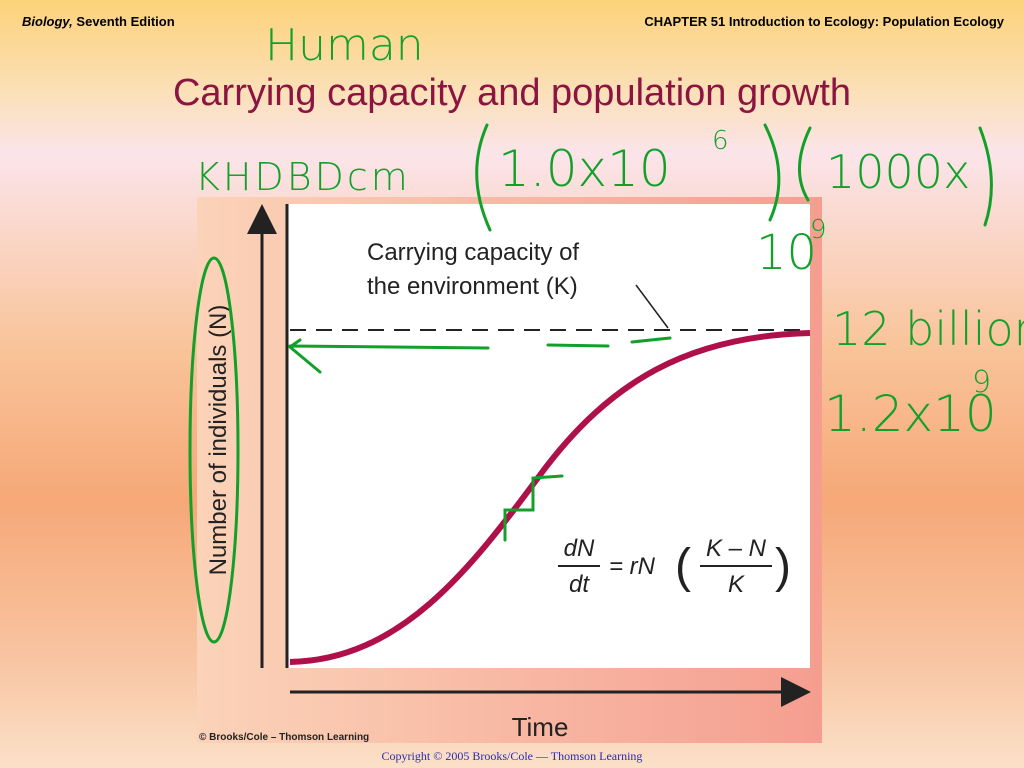  Describe the element at coordinates (898, 172) in the screenshot. I see `handwriting: 1000x` at that location.